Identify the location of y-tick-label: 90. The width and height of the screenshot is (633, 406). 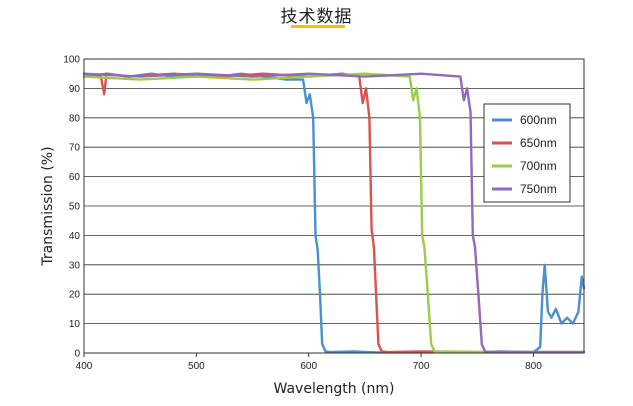
(75, 89).